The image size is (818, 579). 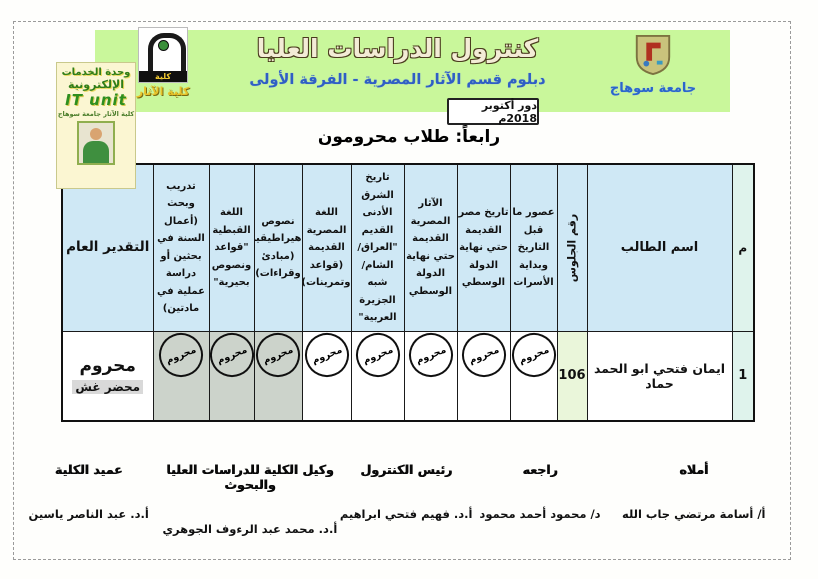 I want to click on general-grade: محروم, so click(x=107, y=365).